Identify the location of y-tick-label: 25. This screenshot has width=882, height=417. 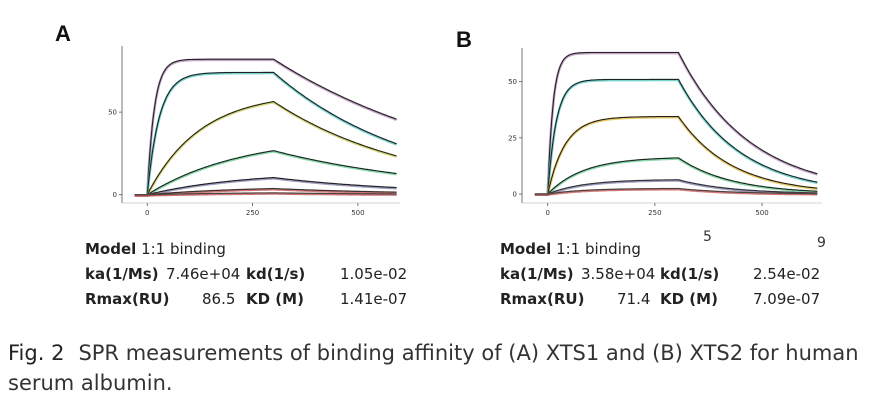
(512, 138).